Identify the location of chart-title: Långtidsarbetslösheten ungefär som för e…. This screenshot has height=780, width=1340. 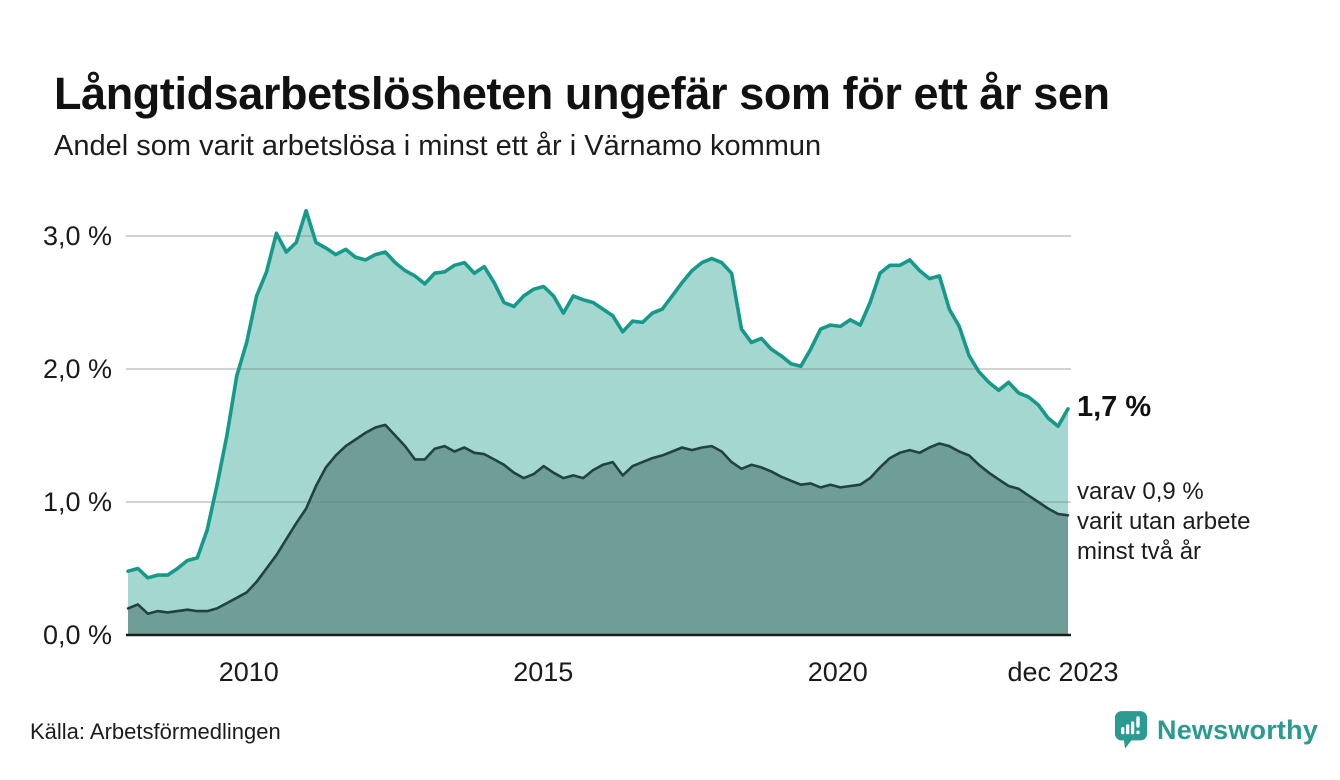
(582, 94).